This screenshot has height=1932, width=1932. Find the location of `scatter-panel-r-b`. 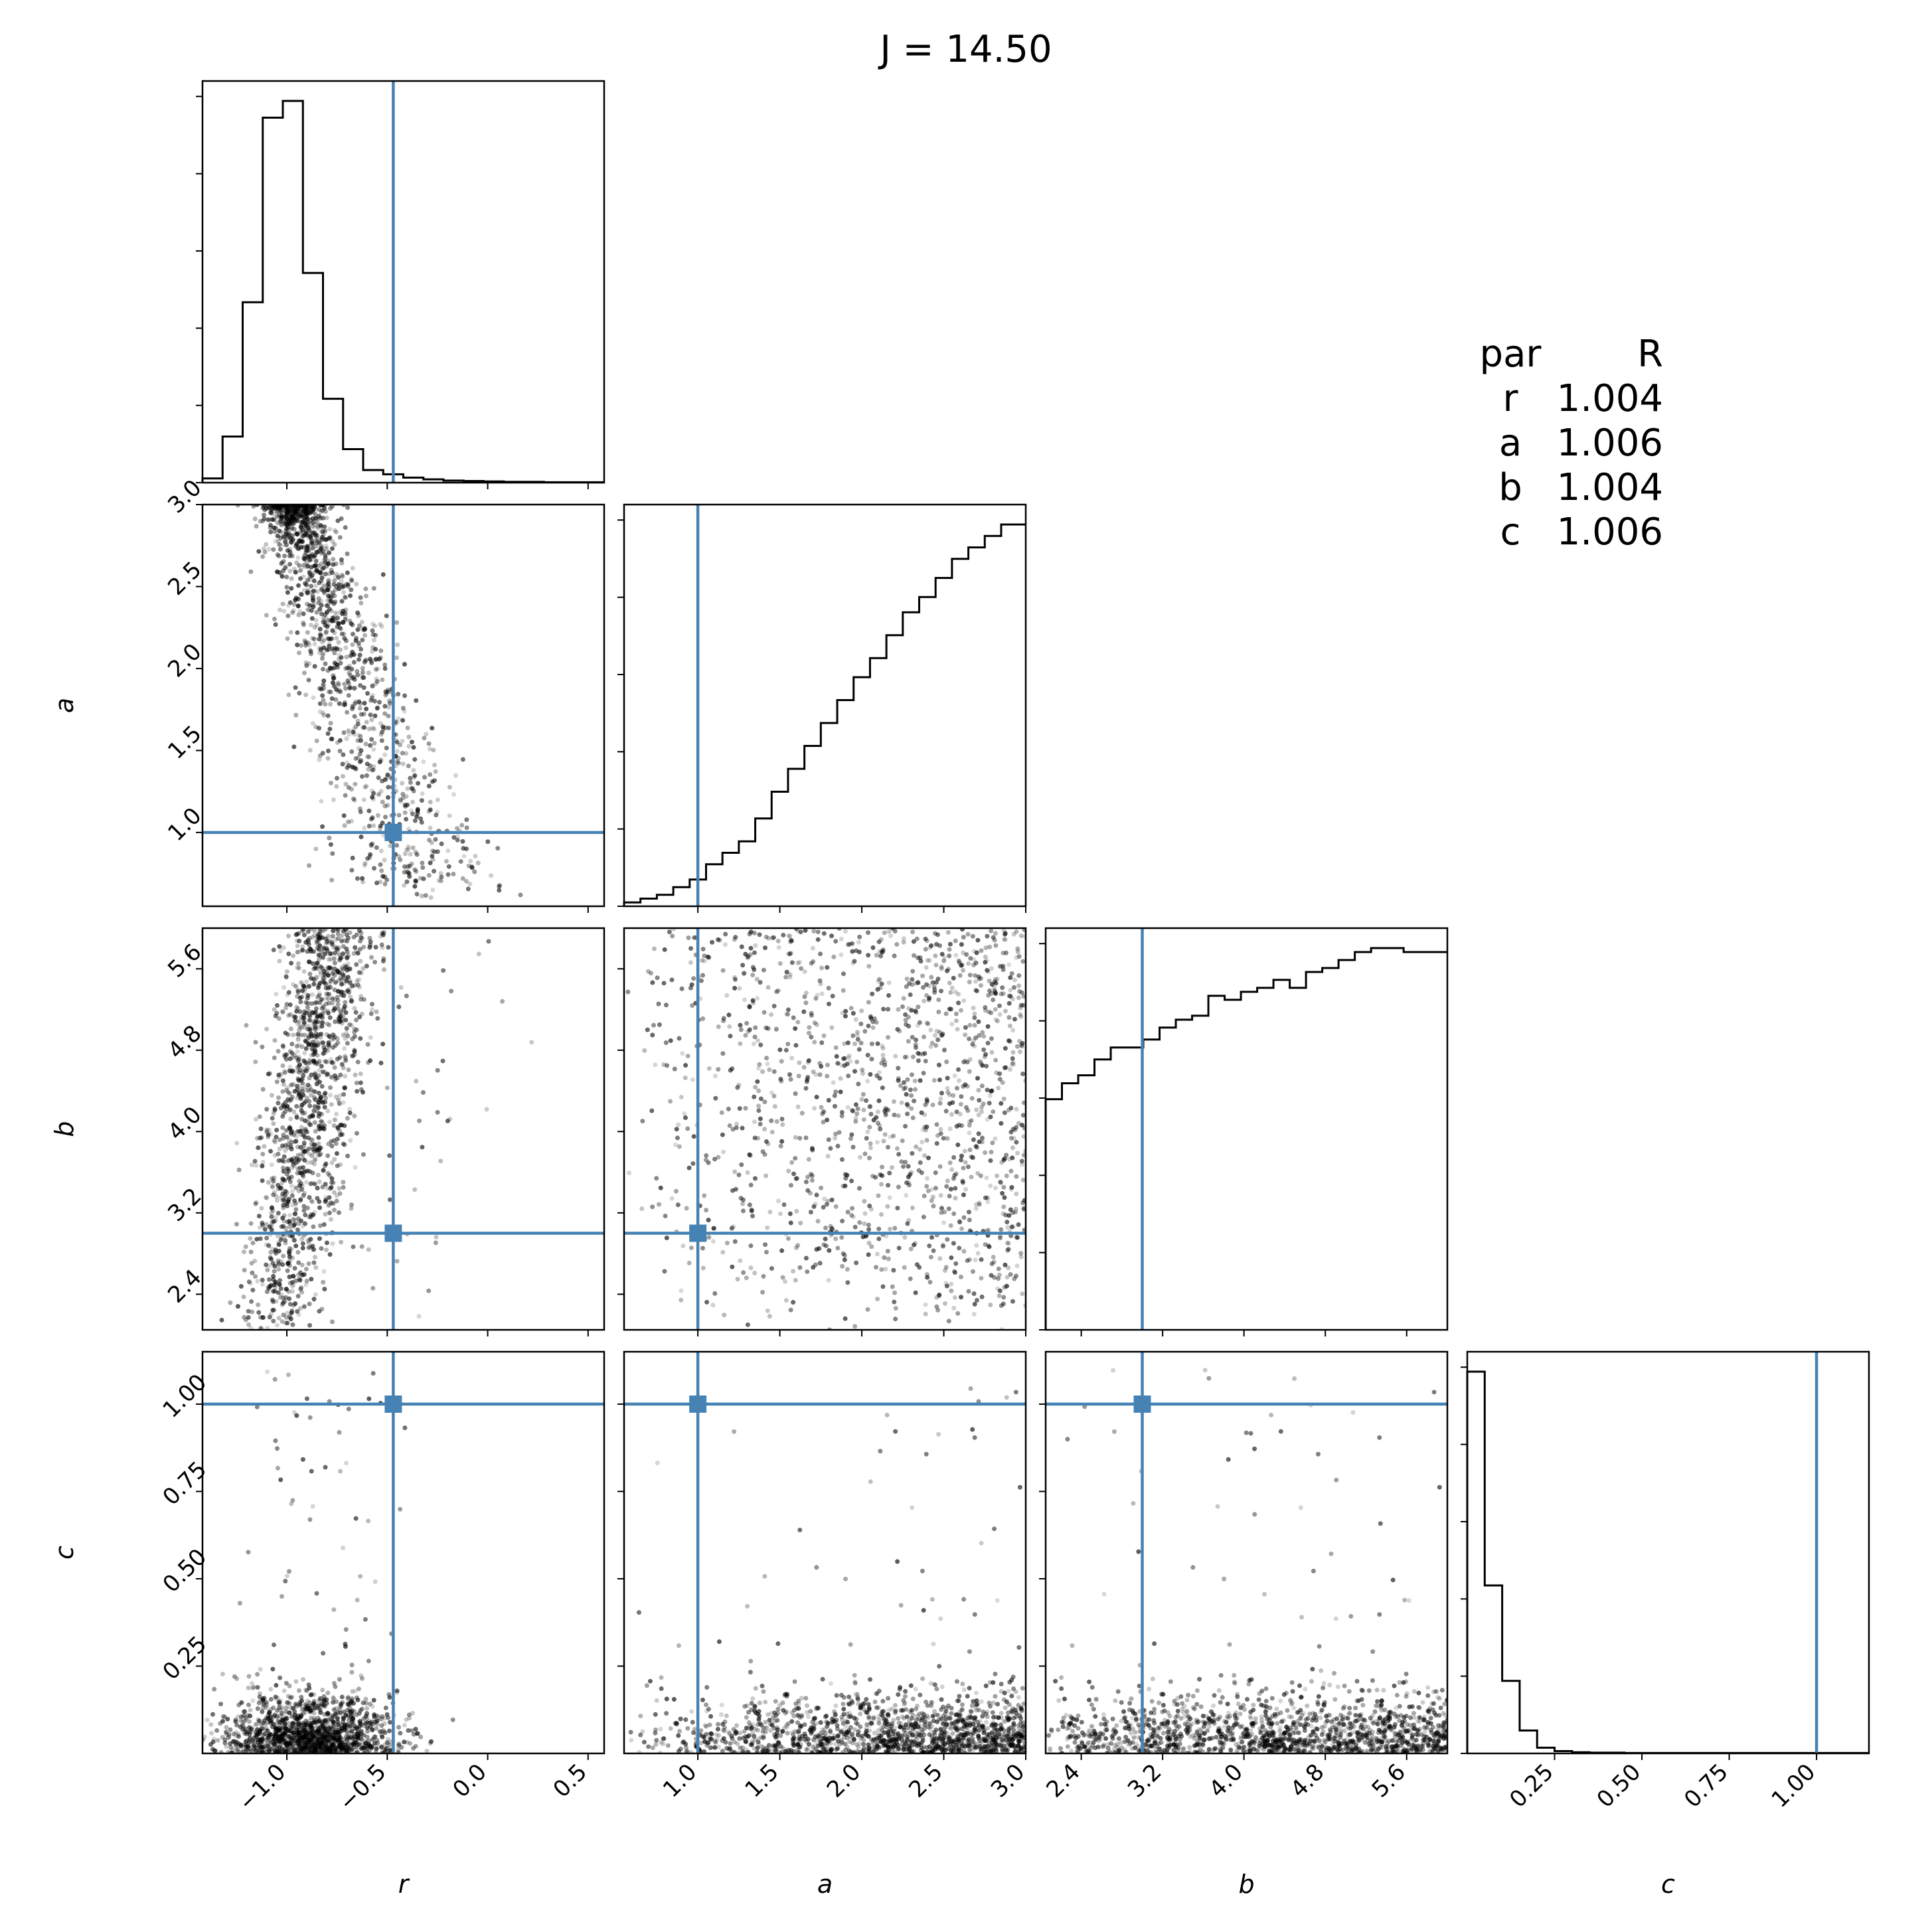

scatter-panel-r-b is located at coordinates (403, 1129).